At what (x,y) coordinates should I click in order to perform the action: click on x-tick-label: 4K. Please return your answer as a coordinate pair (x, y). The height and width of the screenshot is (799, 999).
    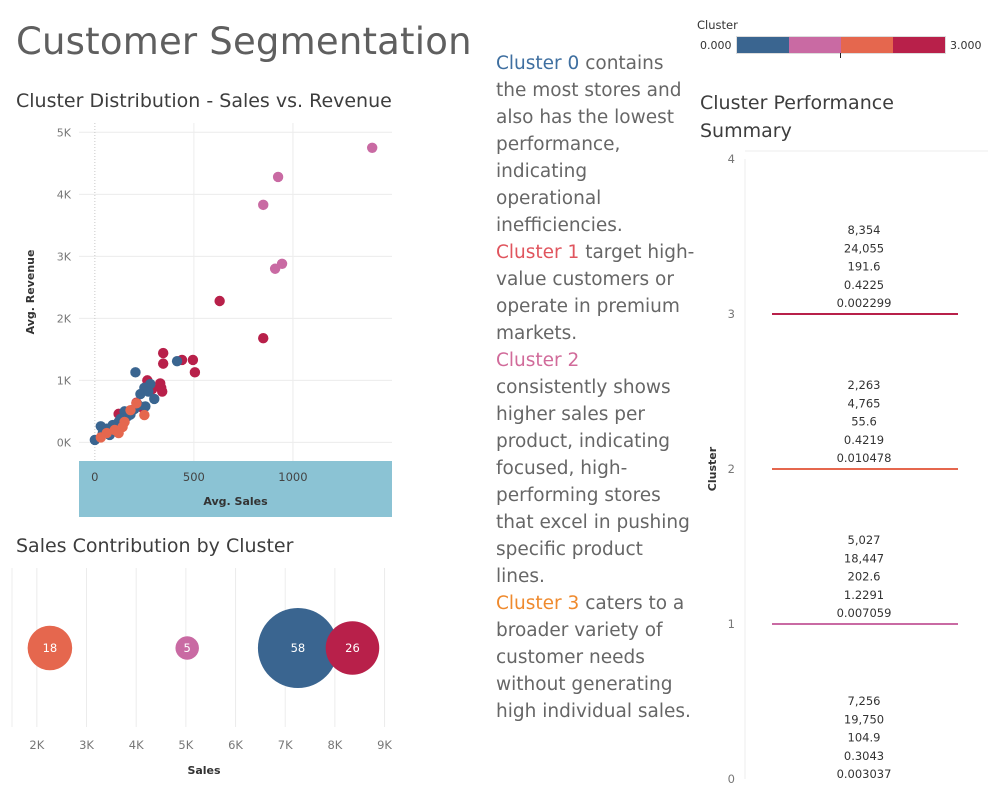
    Looking at the image, I should click on (136, 745).